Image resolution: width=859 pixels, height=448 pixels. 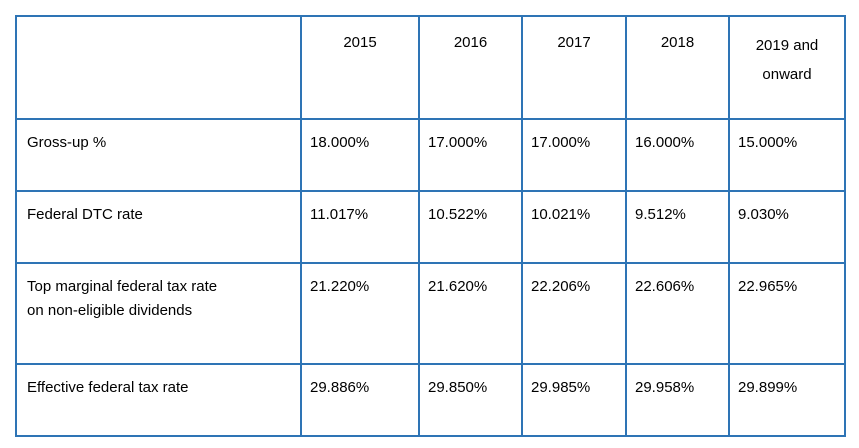 I want to click on table-cell: 11.017%, so click(x=360, y=227).